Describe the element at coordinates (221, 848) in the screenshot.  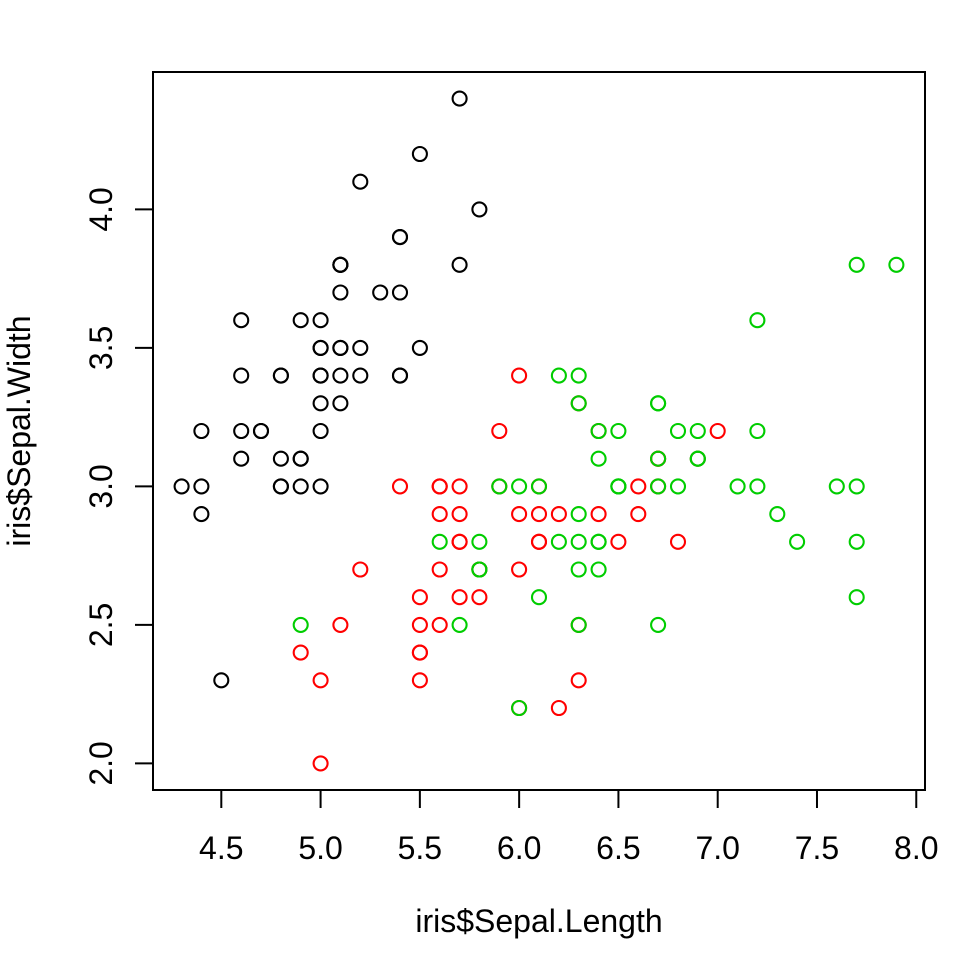
I see `x-axis-tick-label: 4.5` at that location.